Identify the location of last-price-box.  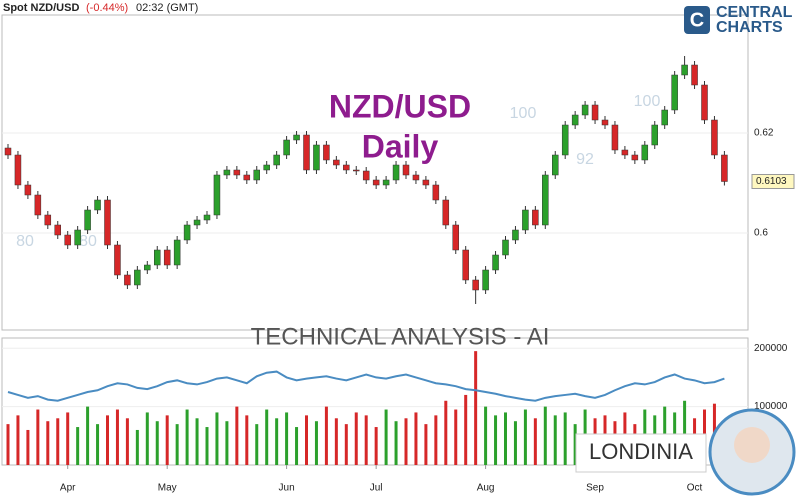
(773, 181).